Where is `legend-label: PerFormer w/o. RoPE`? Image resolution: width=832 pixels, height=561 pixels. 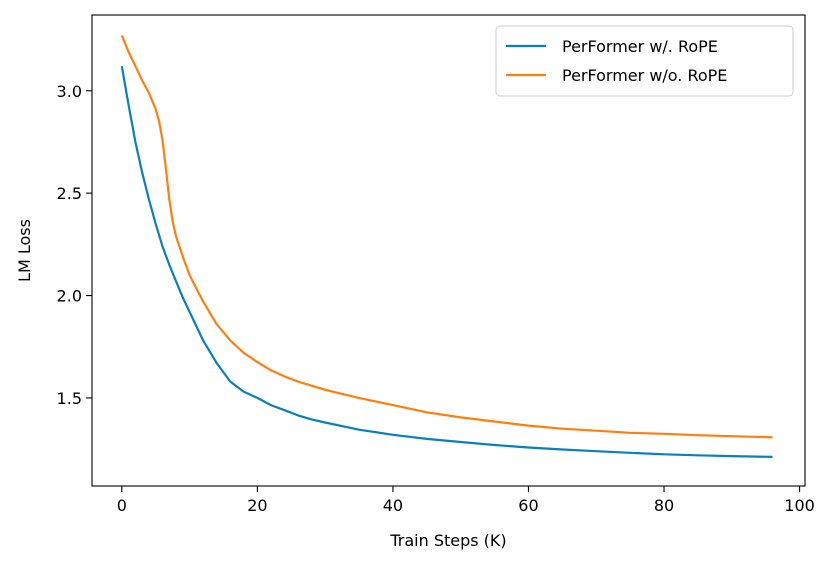 legend-label: PerFormer w/o. RoPE is located at coordinates (644, 75).